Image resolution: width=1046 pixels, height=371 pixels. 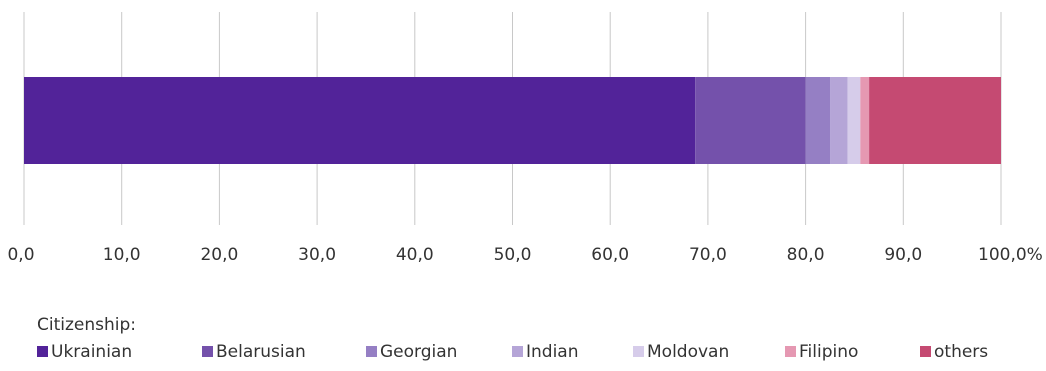 I want to click on bar-segment-moldovan, so click(x=854, y=120).